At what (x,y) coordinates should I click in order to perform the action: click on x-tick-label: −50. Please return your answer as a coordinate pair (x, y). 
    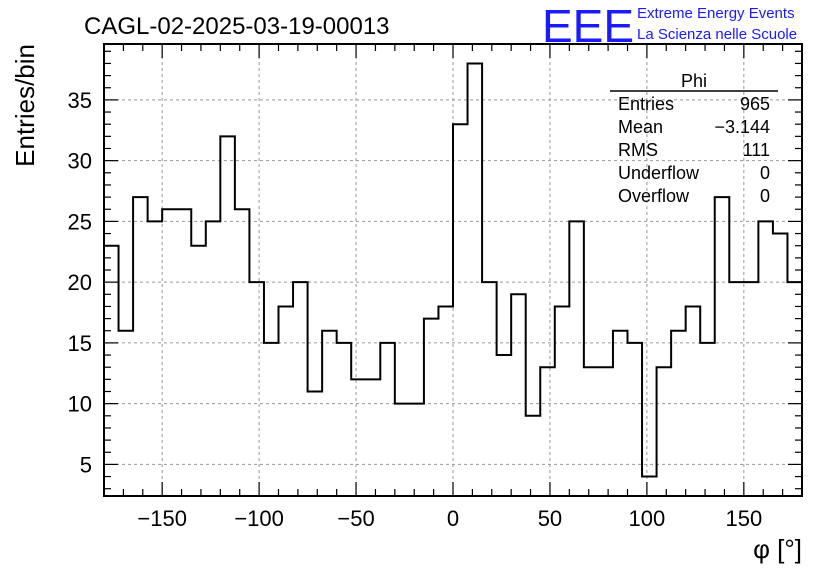
    Looking at the image, I should click on (355, 518).